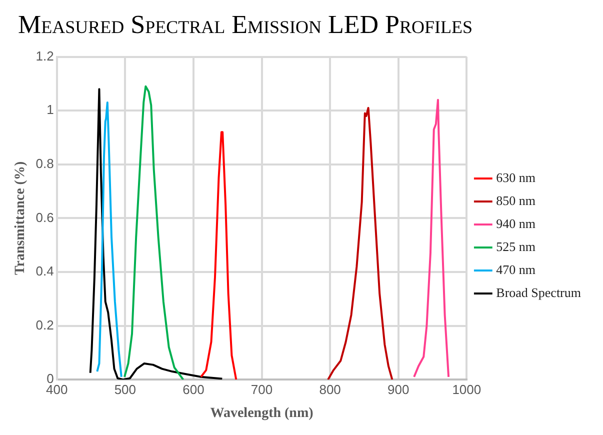 This screenshot has width=603, height=435. Describe the element at coordinates (516, 177) in the screenshot. I see `legend-label: 630 nm` at that location.